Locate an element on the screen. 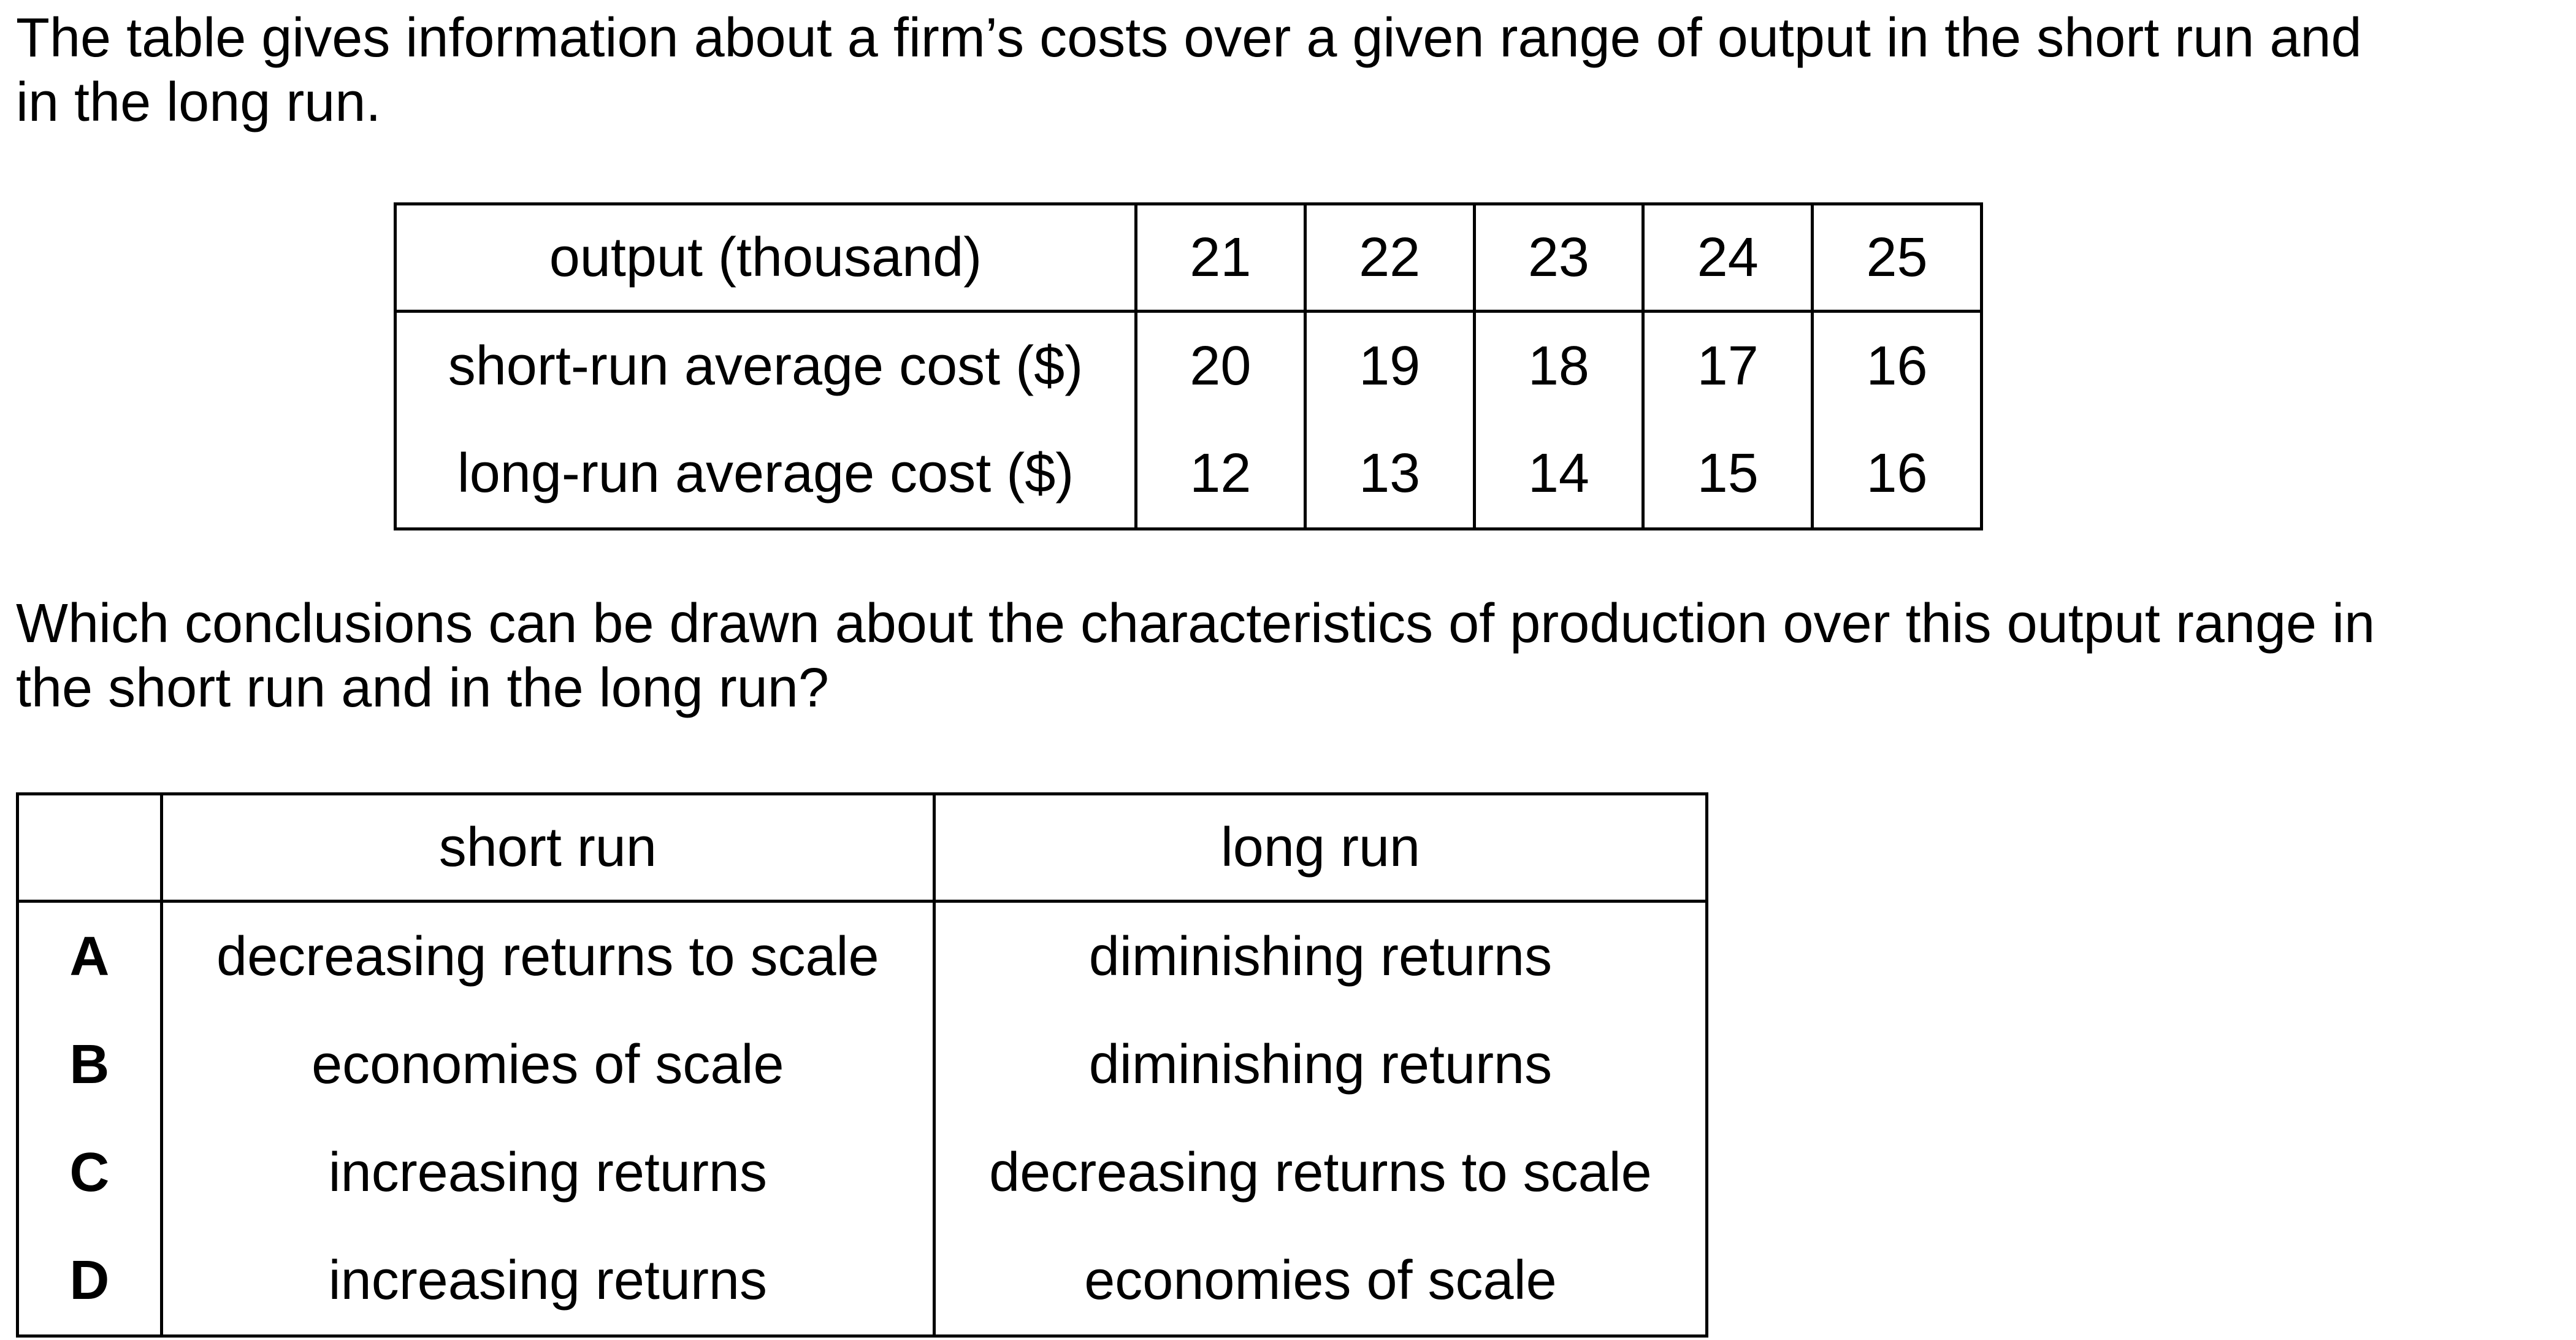 This screenshot has width=2576, height=1340. option-letter: A is located at coordinates (89, 956).